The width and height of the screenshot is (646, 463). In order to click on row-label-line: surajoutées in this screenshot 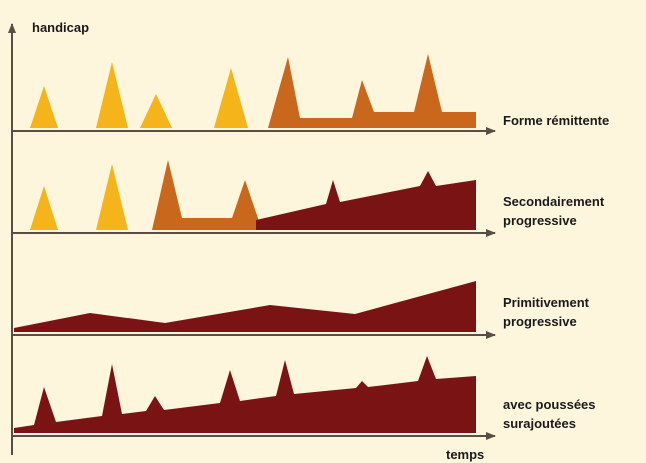, I will do `click(539, 423)`.